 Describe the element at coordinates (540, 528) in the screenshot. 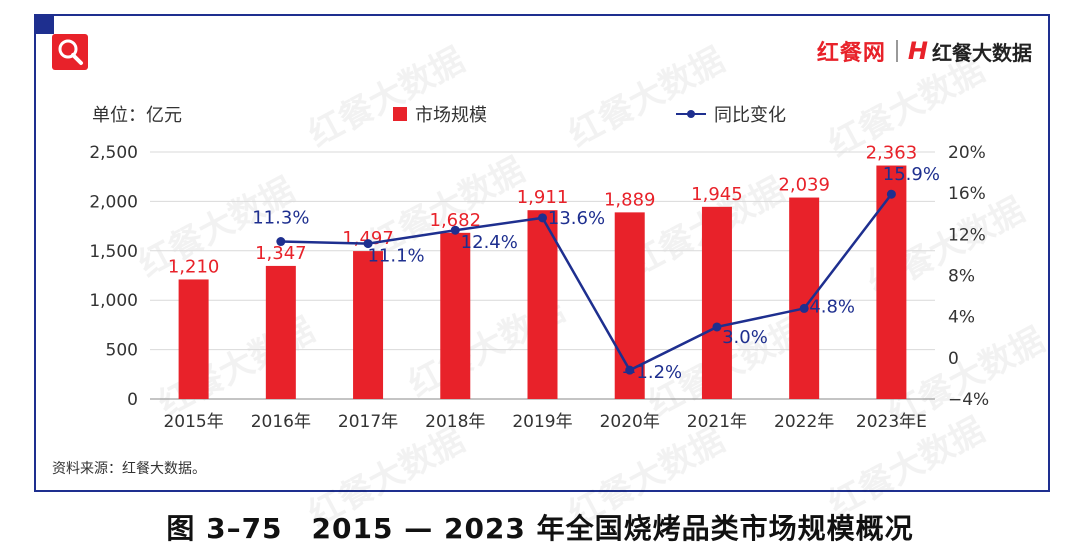

I see `figure-caption: 图 3–75 2015 — 2023 年全国烧烤品类市场规模概况` at that location.